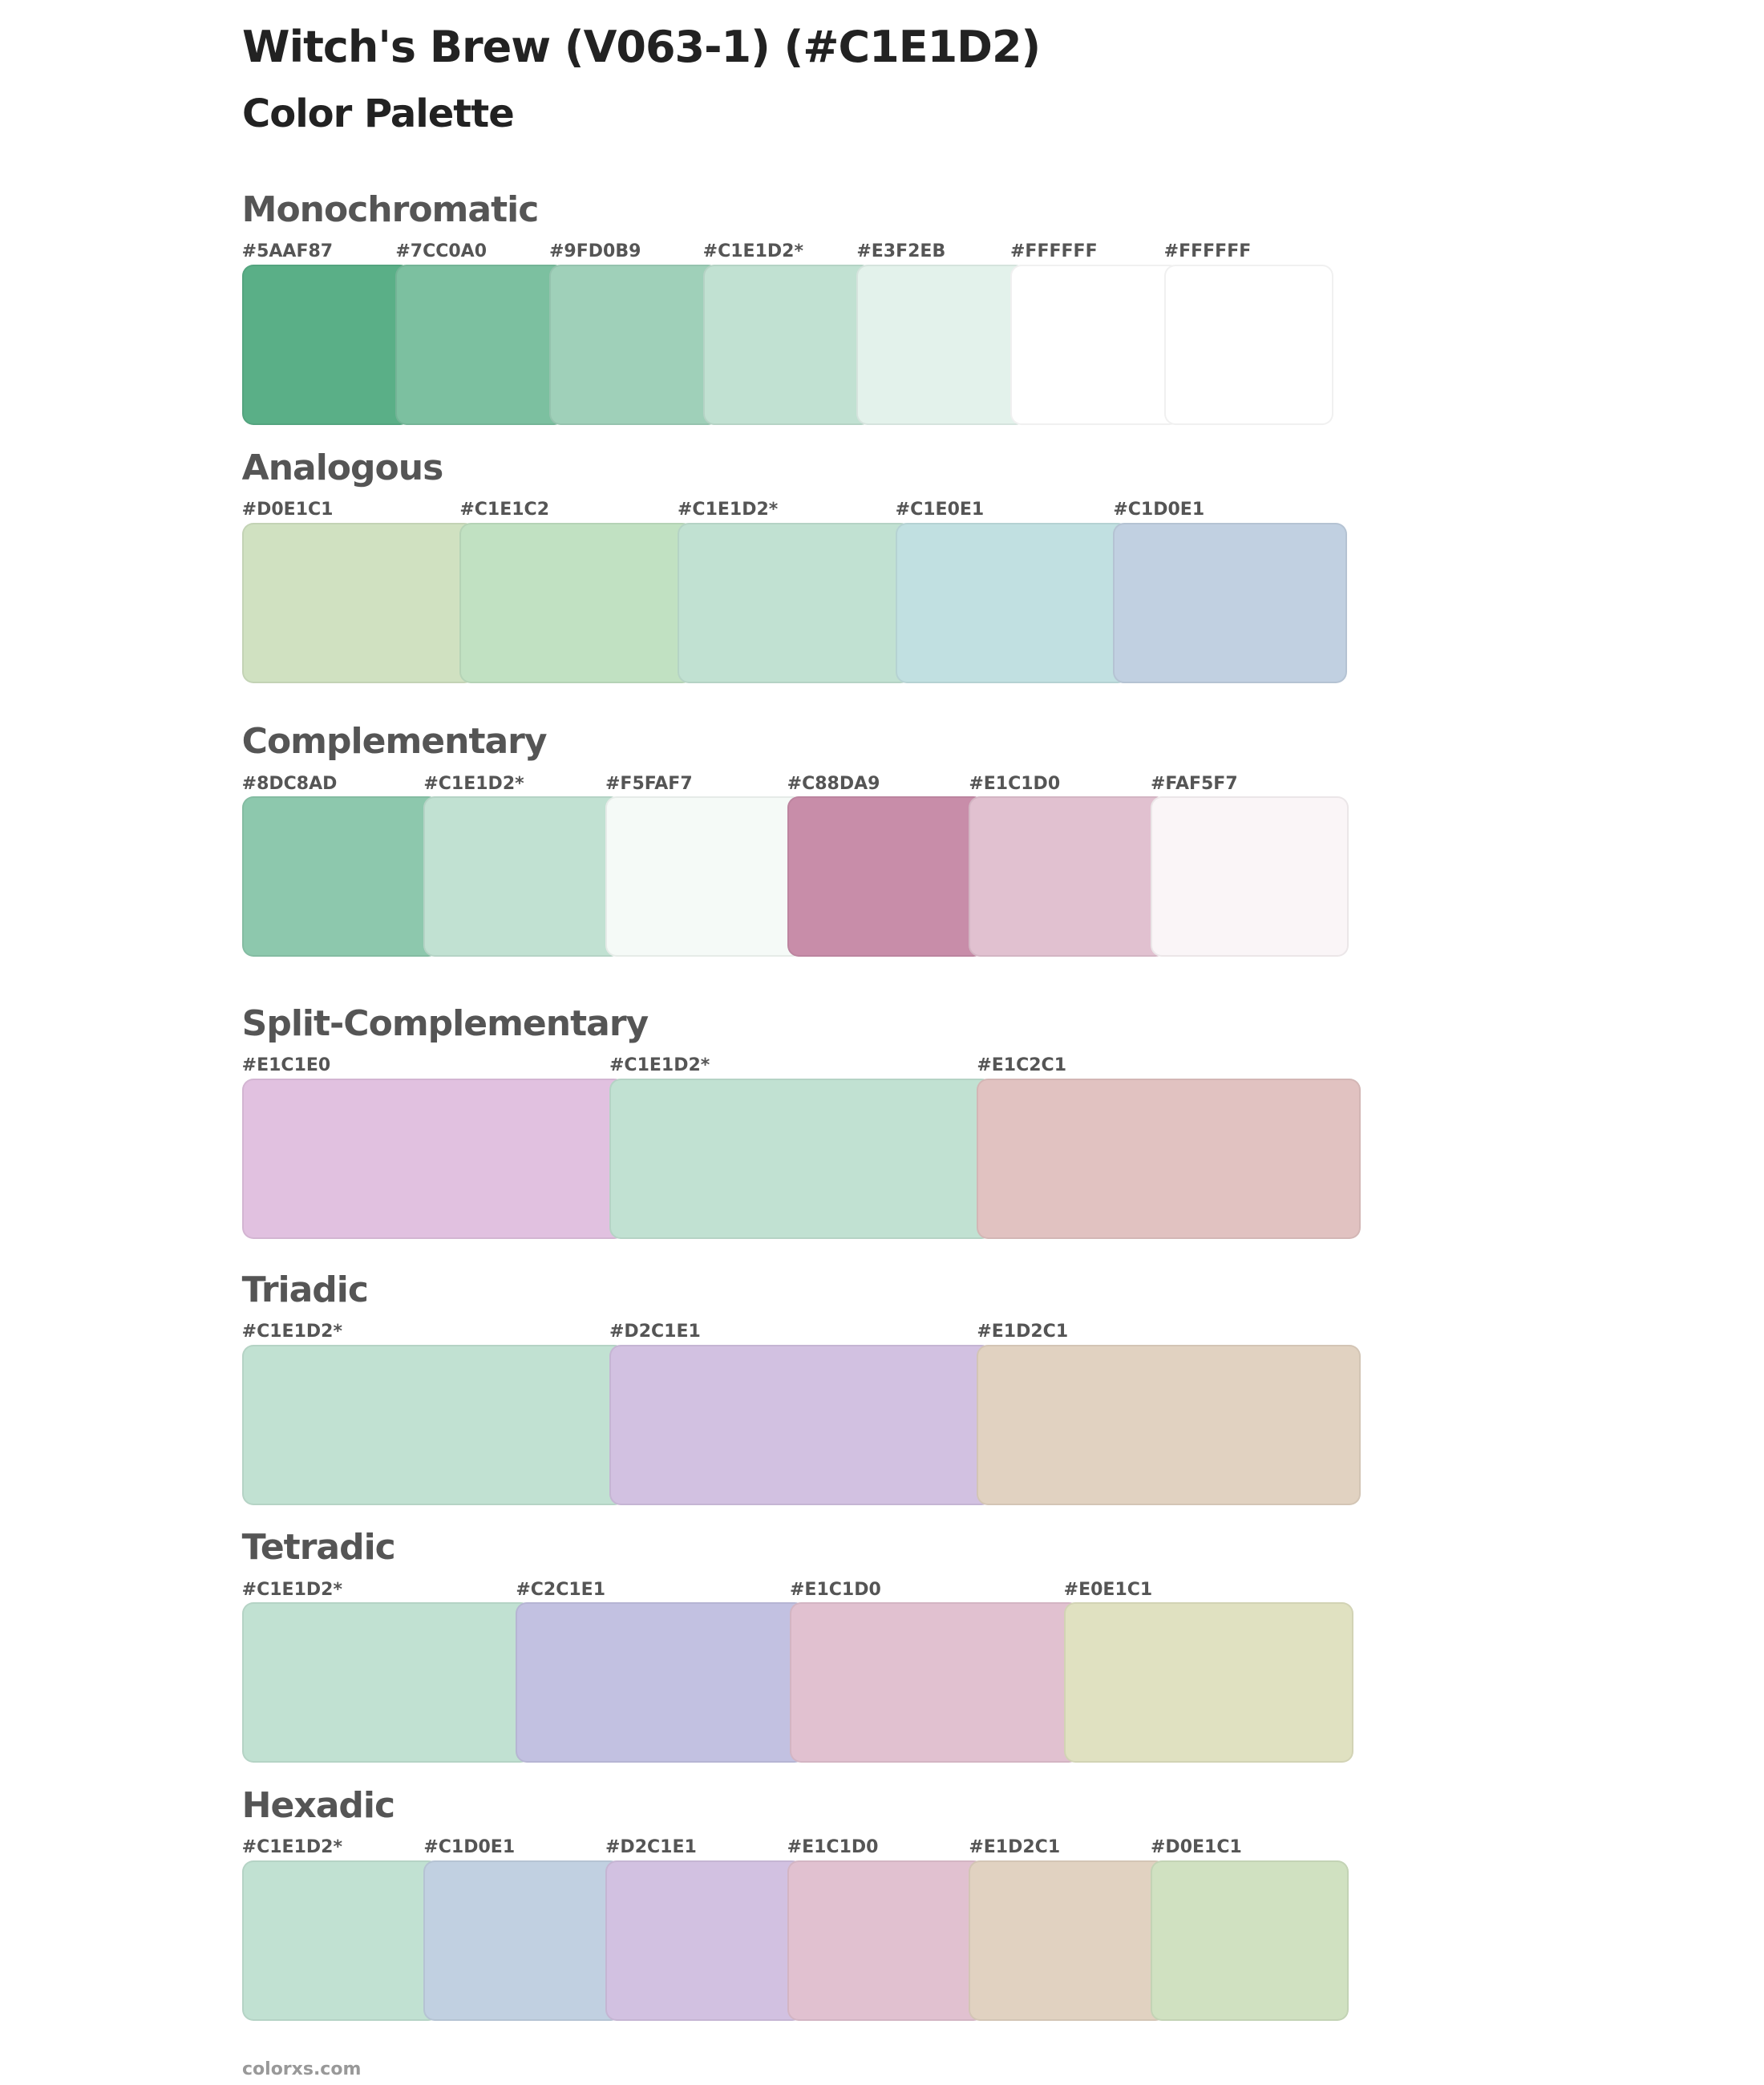  I want to click on swatch-label: #E3F2EB, so click(901, 251).